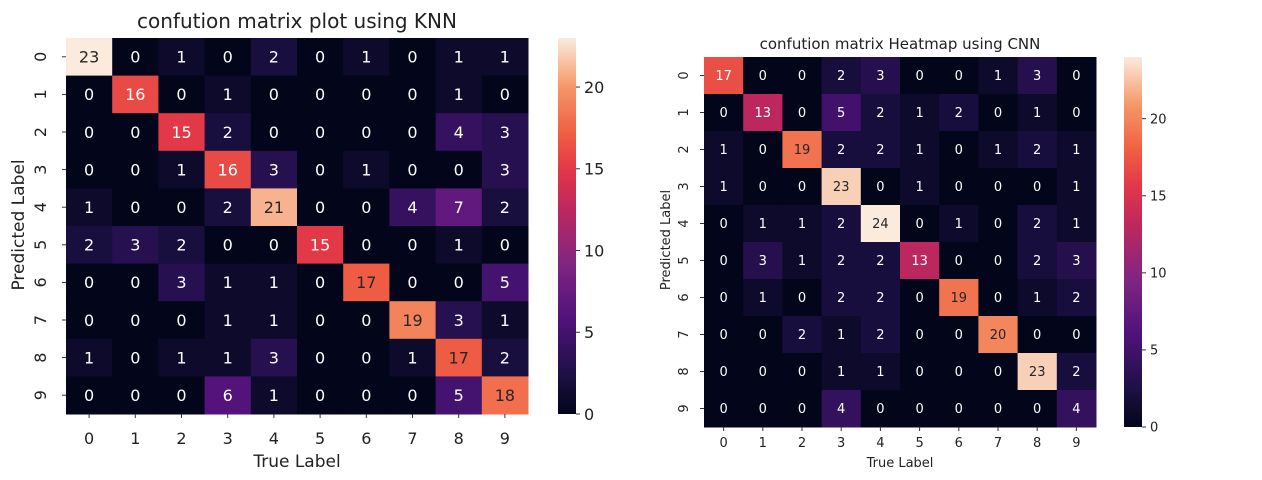  Describe the element at coordinates (228, 395) in the screenshot. I see `knn-cell-label-9-3: 6` at that location.